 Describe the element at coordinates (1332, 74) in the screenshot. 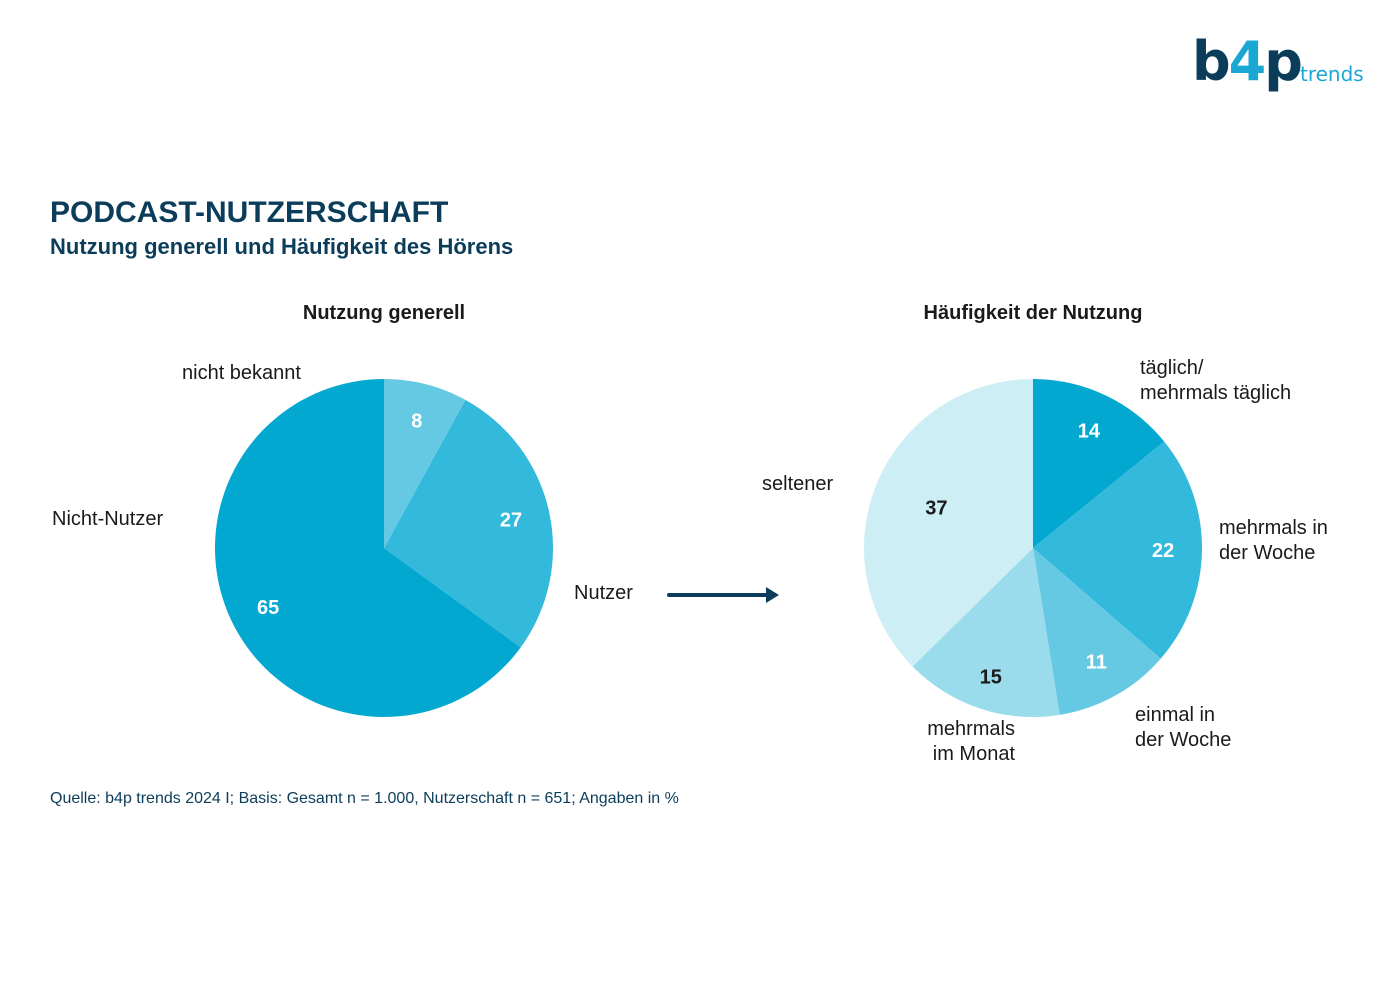

I see `logo-trends-text: trends` at that location.